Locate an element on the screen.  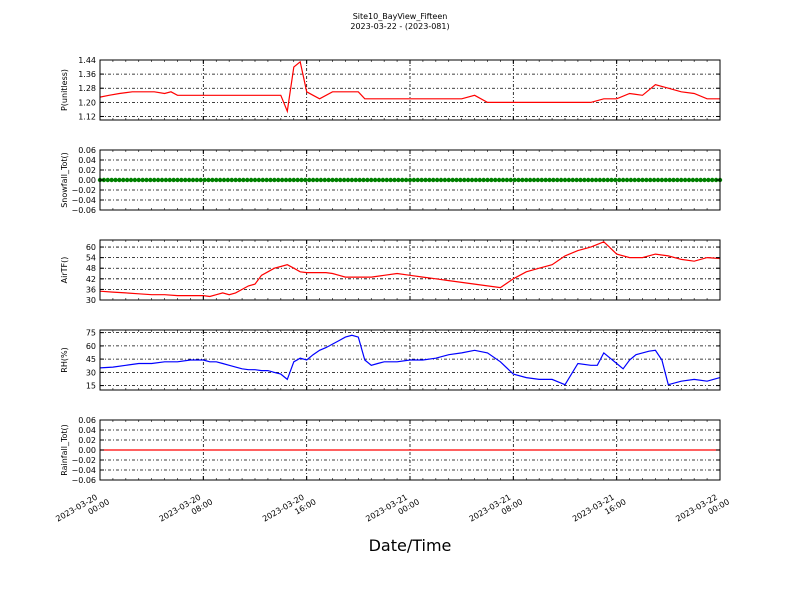
y-tick-label: 0.06 is located at coordinates (87, 420).